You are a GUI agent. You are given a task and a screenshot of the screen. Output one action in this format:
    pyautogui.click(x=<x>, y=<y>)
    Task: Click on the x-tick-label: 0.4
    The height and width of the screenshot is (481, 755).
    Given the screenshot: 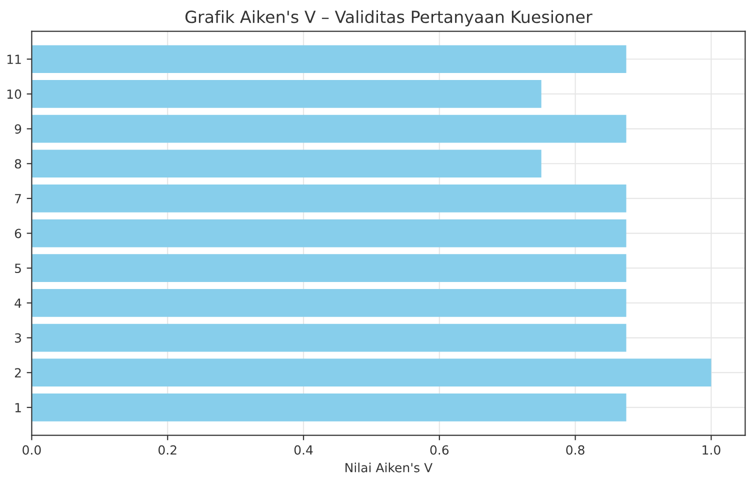 What is the action you would take?
    pyautogui.click(x=303, y=450)
    